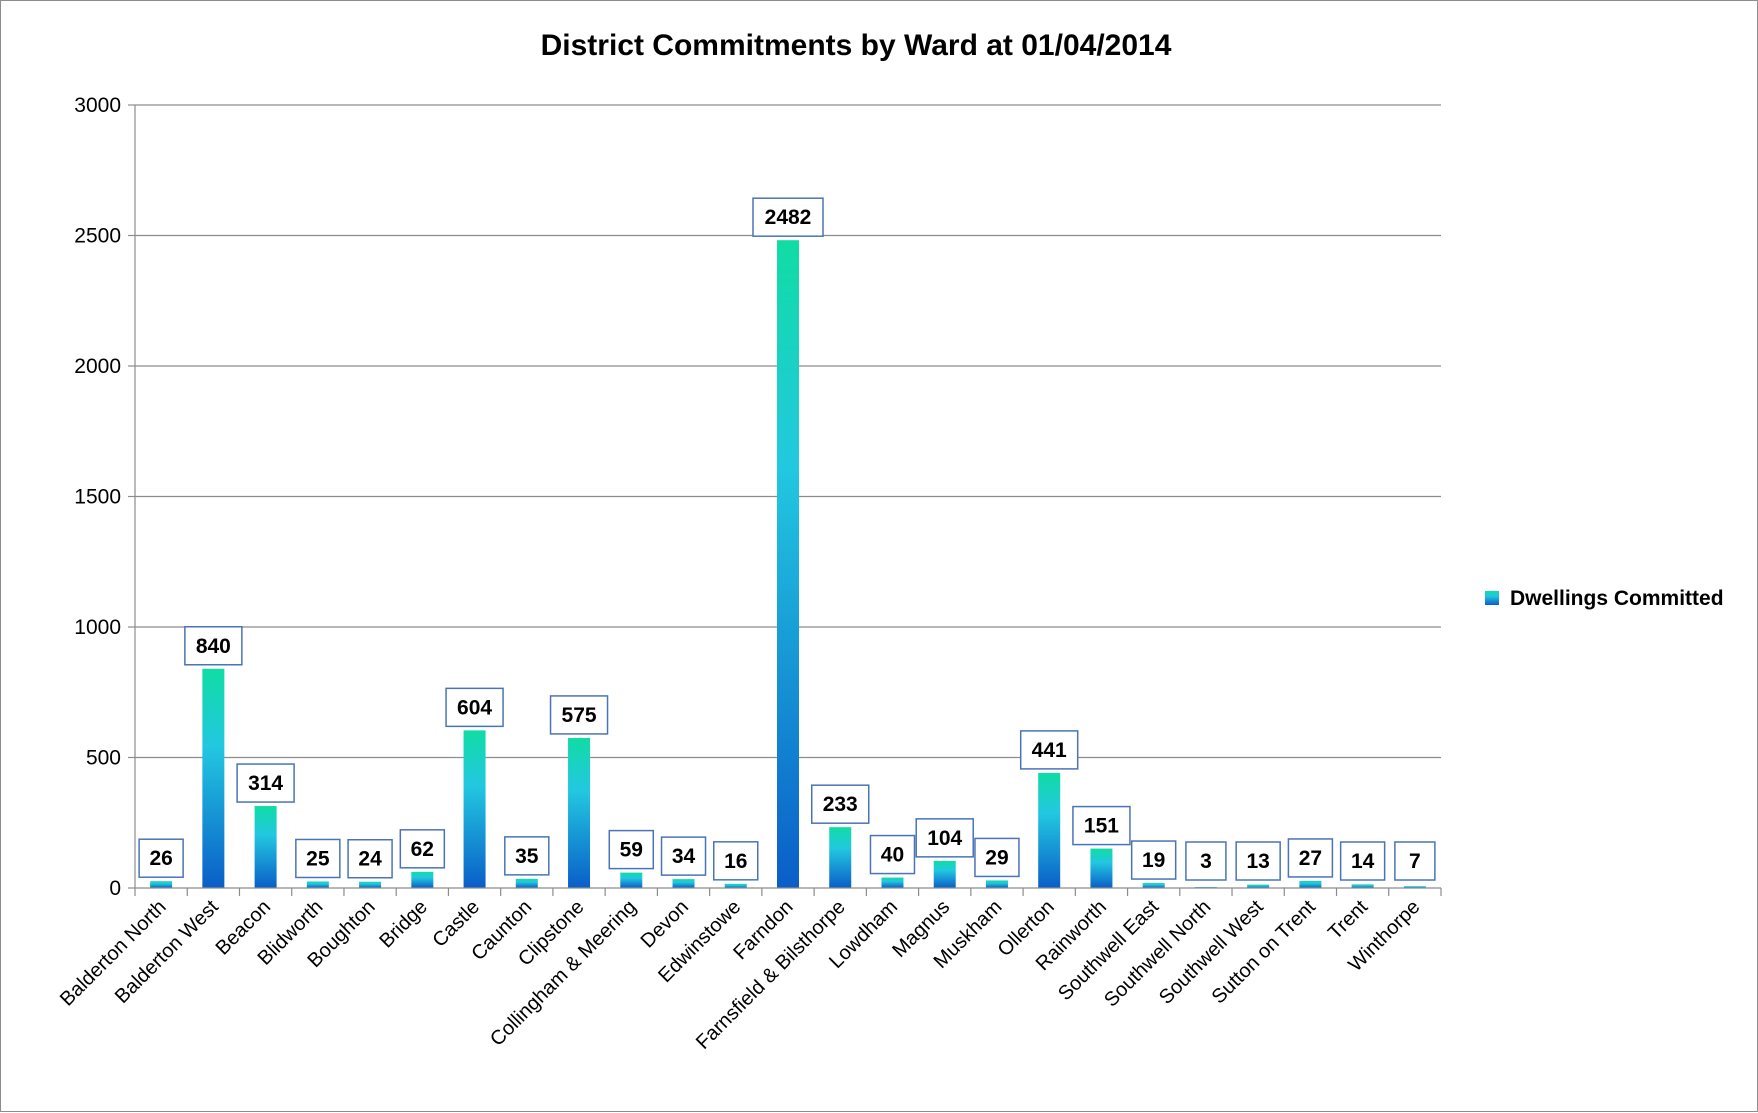 The image size is (1758, 1113). I want to click on data-label-text: 25, so click(318, 858).